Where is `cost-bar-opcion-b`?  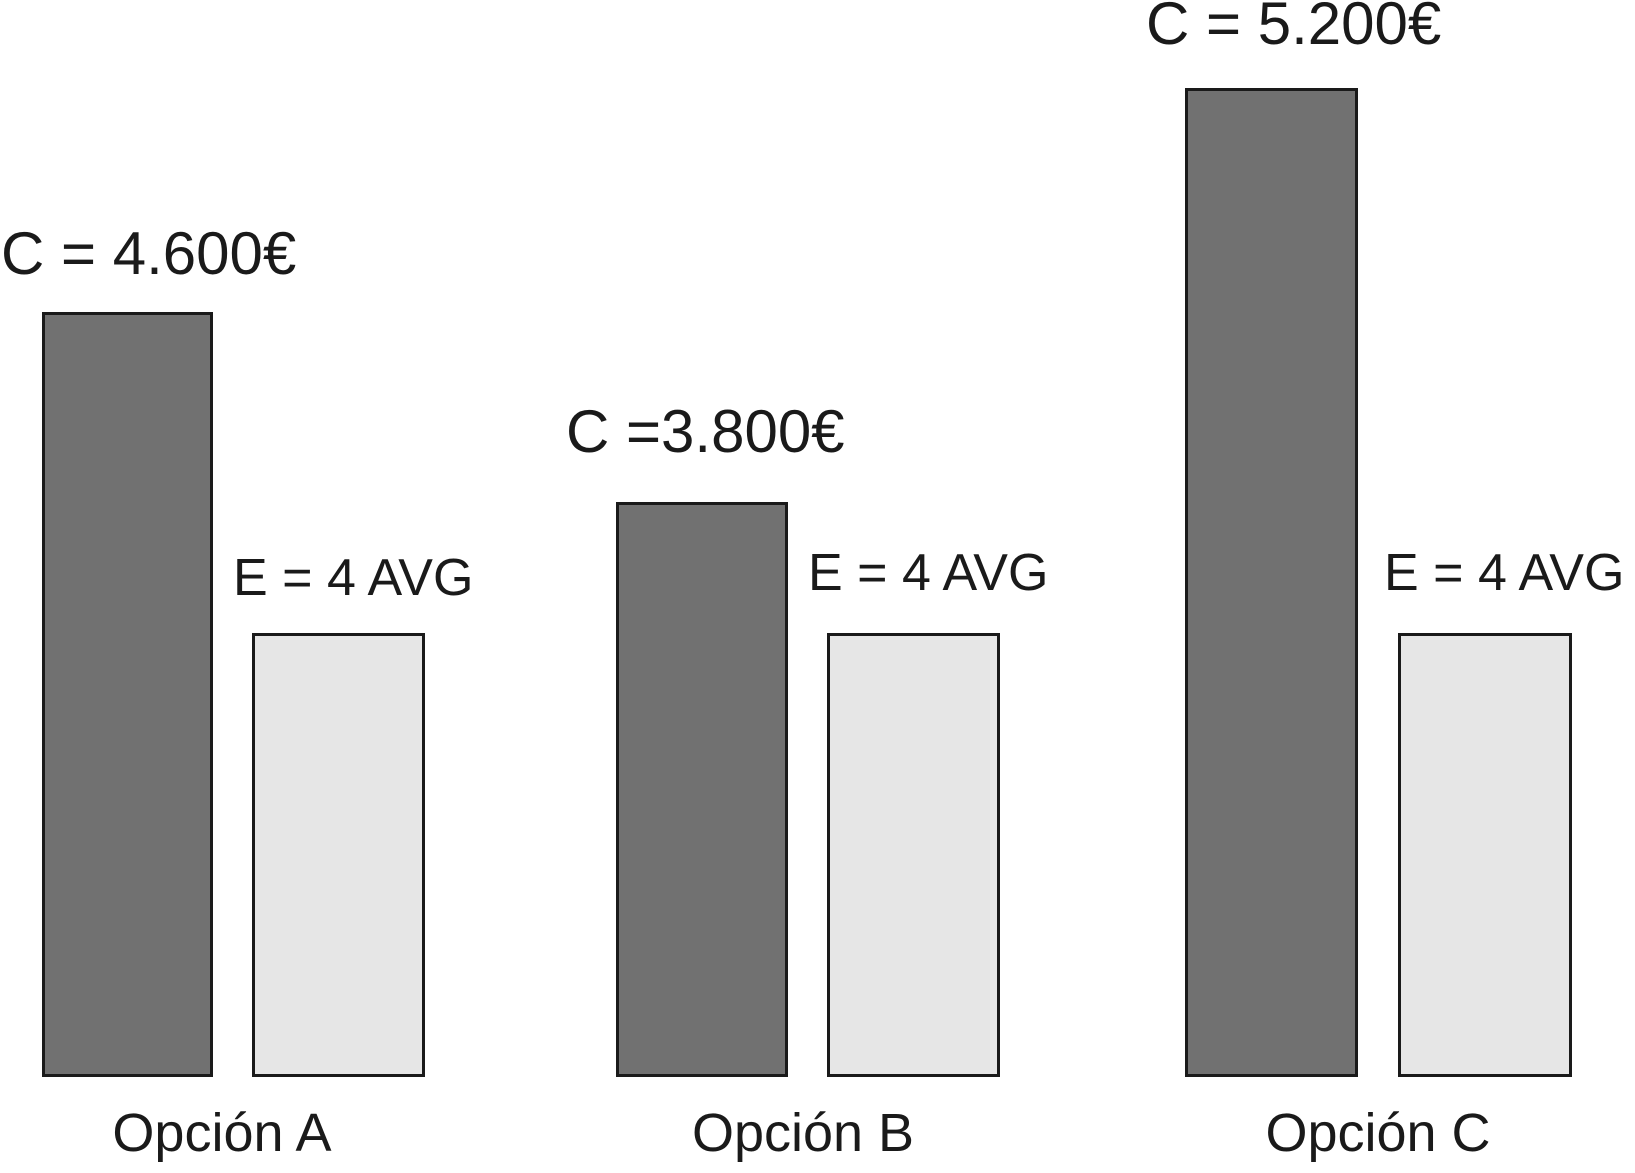 cost-bar-opcion-b is located at coordinates (702, 789).